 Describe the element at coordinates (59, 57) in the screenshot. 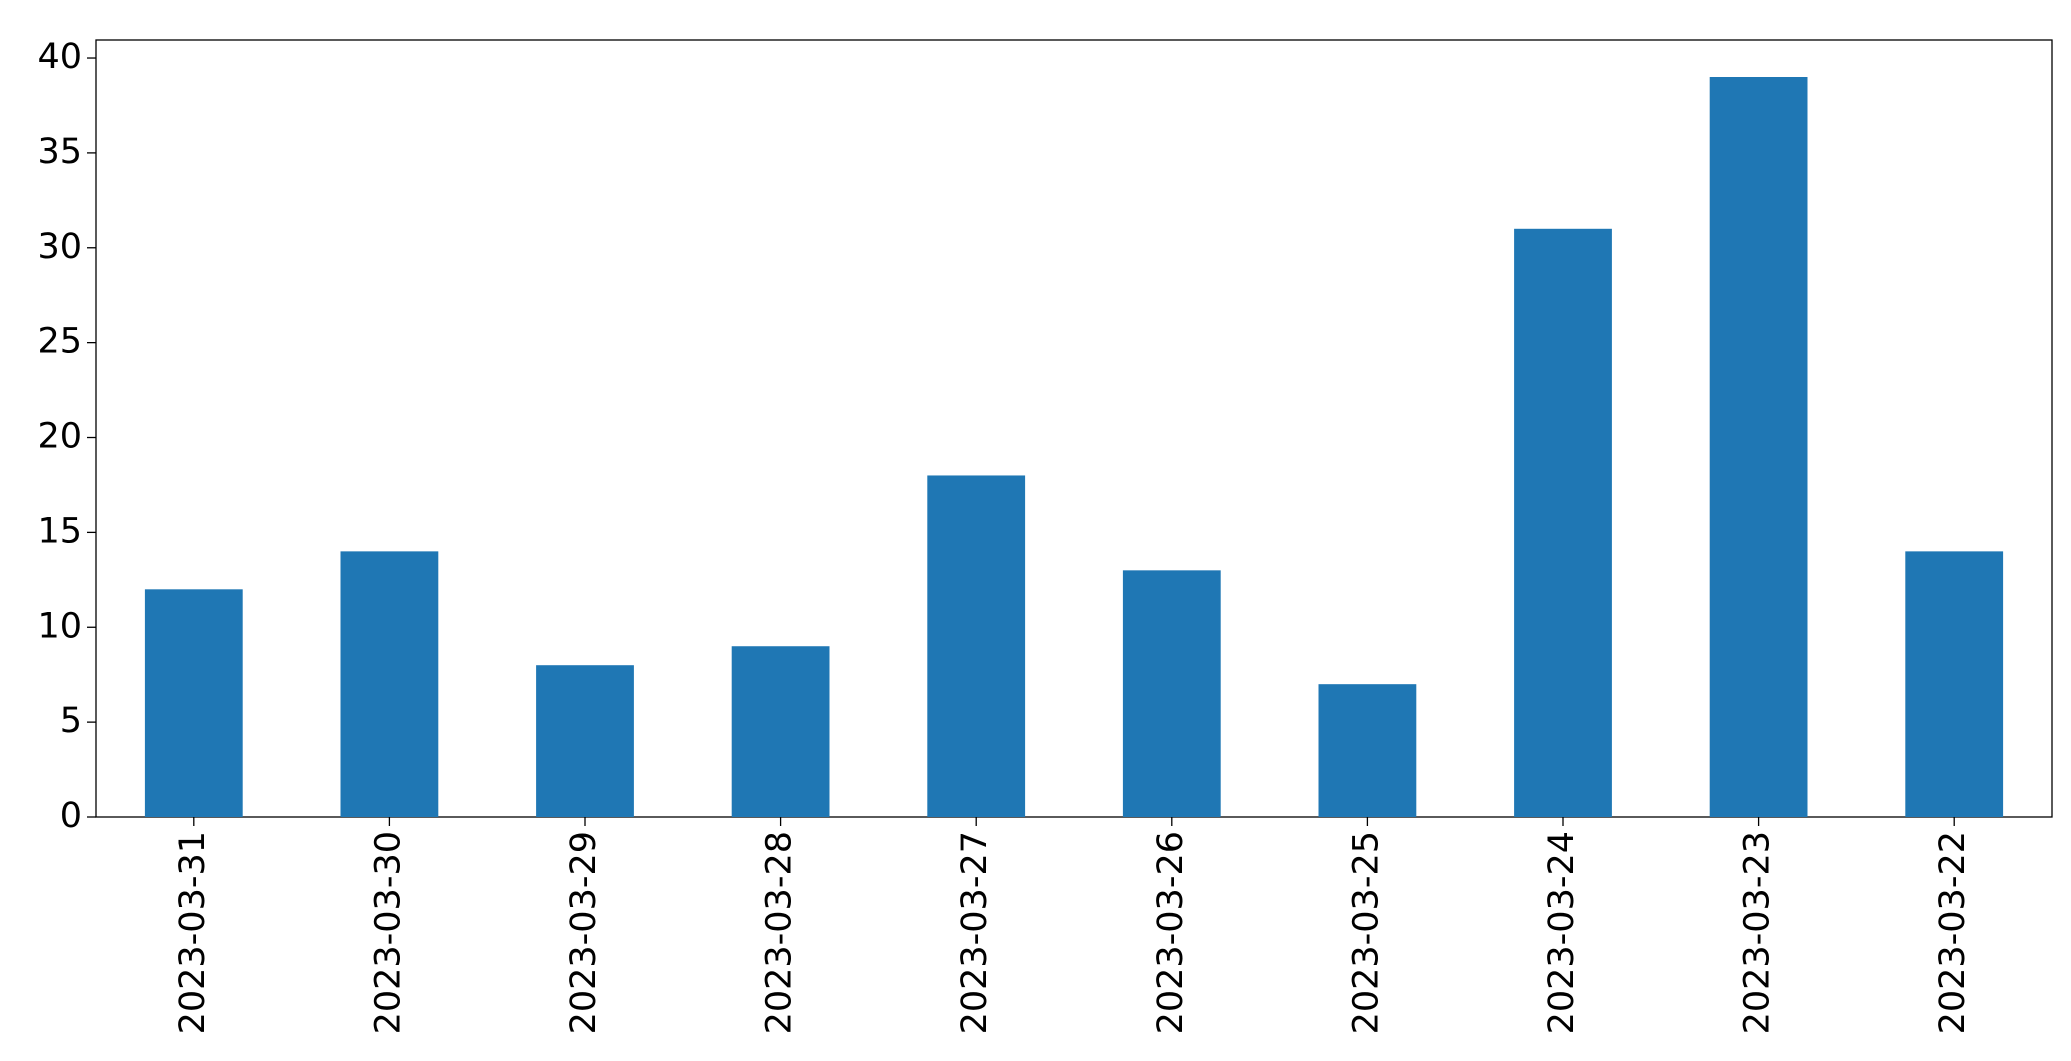

I see `y-tick-label: 40` at that location.